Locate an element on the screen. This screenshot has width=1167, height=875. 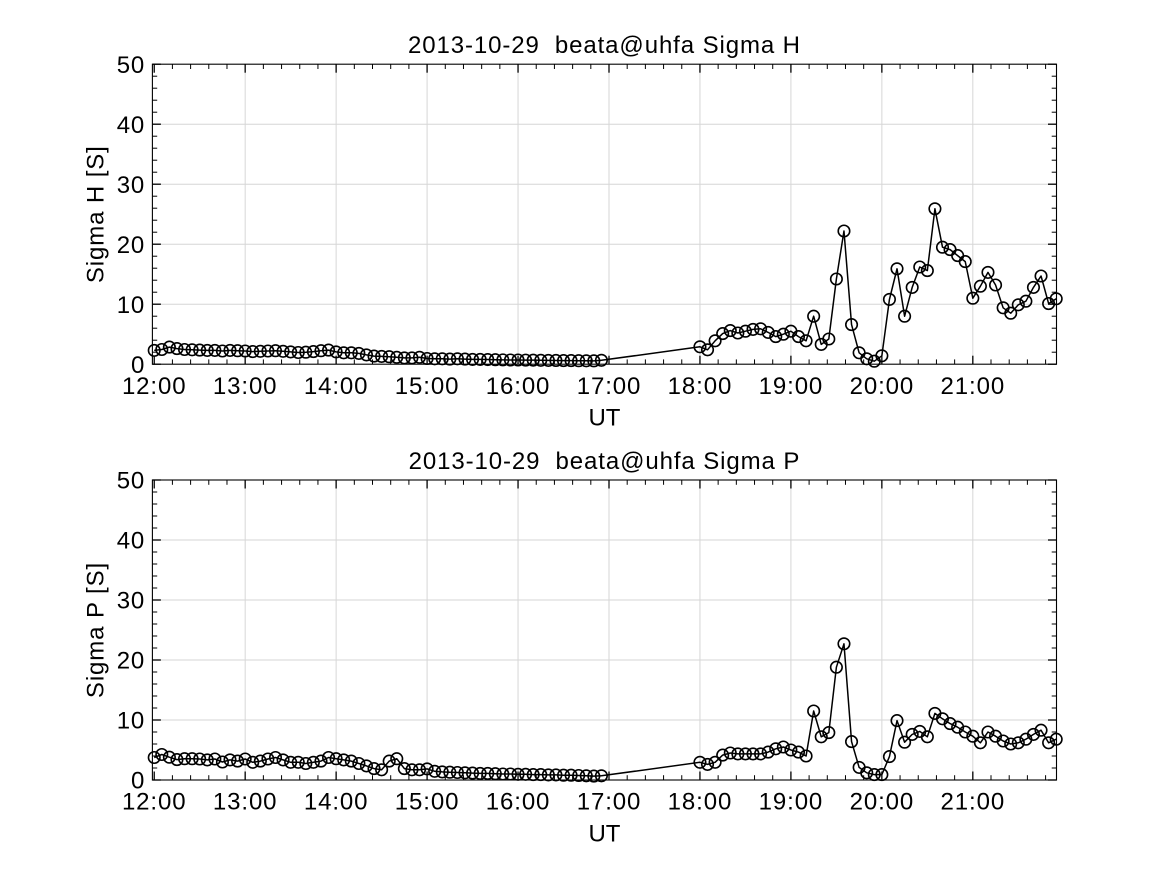
svg-text: Sigma H [S] is located at coordinates (96, 214).